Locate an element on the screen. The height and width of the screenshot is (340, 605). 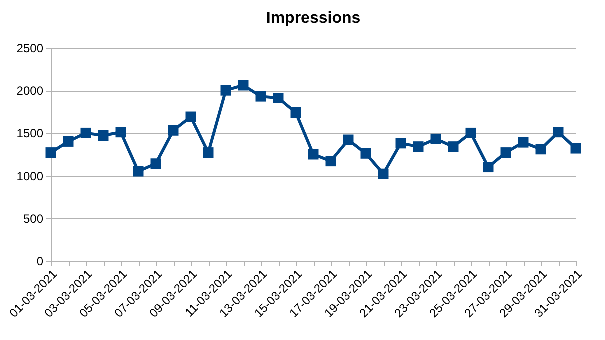
y-tick-label: 2500 is located at coordinates (30, 49).